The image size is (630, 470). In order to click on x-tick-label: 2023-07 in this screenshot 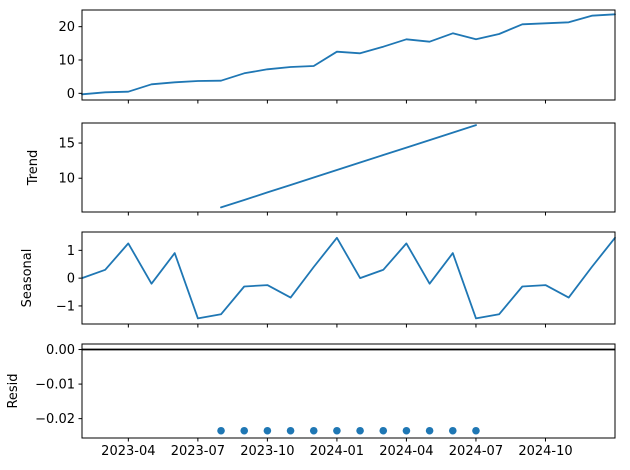, I will do `click(198, 451)`.